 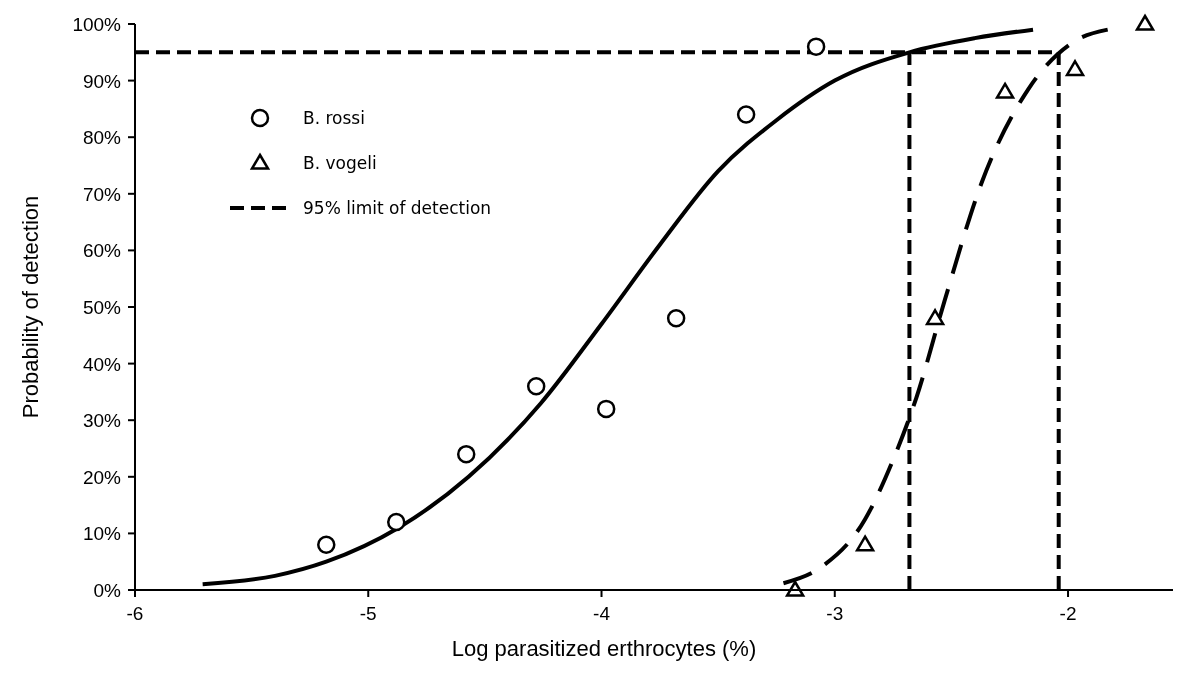 I want to click on y-tick-label: 40%, so click(x=102, y=364).